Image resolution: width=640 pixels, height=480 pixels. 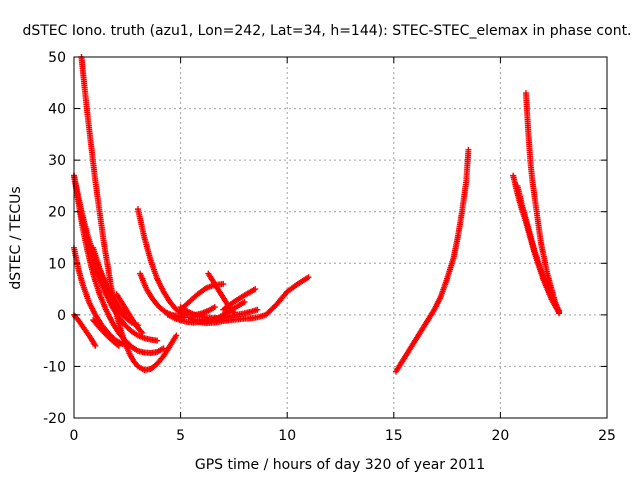 What do you see at coordinates (54, 419) in the screenshot?
I see `y-tick-label: -20` at bounding box center [54, 419].